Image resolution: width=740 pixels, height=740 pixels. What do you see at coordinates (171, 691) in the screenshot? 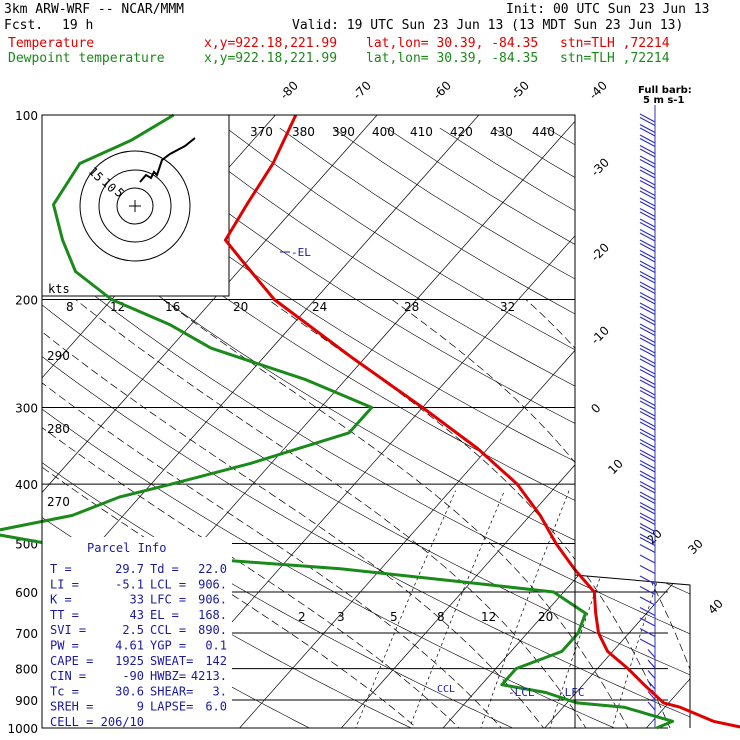
I see `parcel-info-cell: SHEAR=` at bounding box center [171, 691].